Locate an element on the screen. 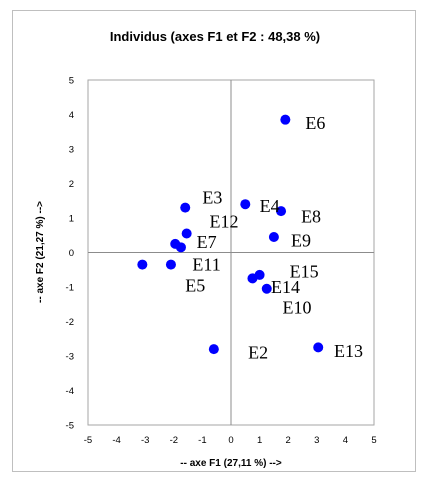  point-label: E14 is located at coordinates (285, 287).